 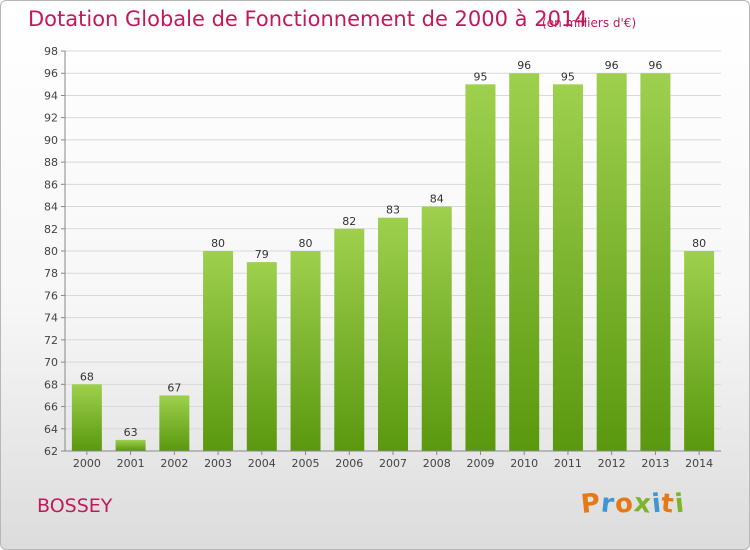 What do you see at coordinates (349, 221) in the screenshot?
I see `data-label: 82` at bounding box center [349, 221].